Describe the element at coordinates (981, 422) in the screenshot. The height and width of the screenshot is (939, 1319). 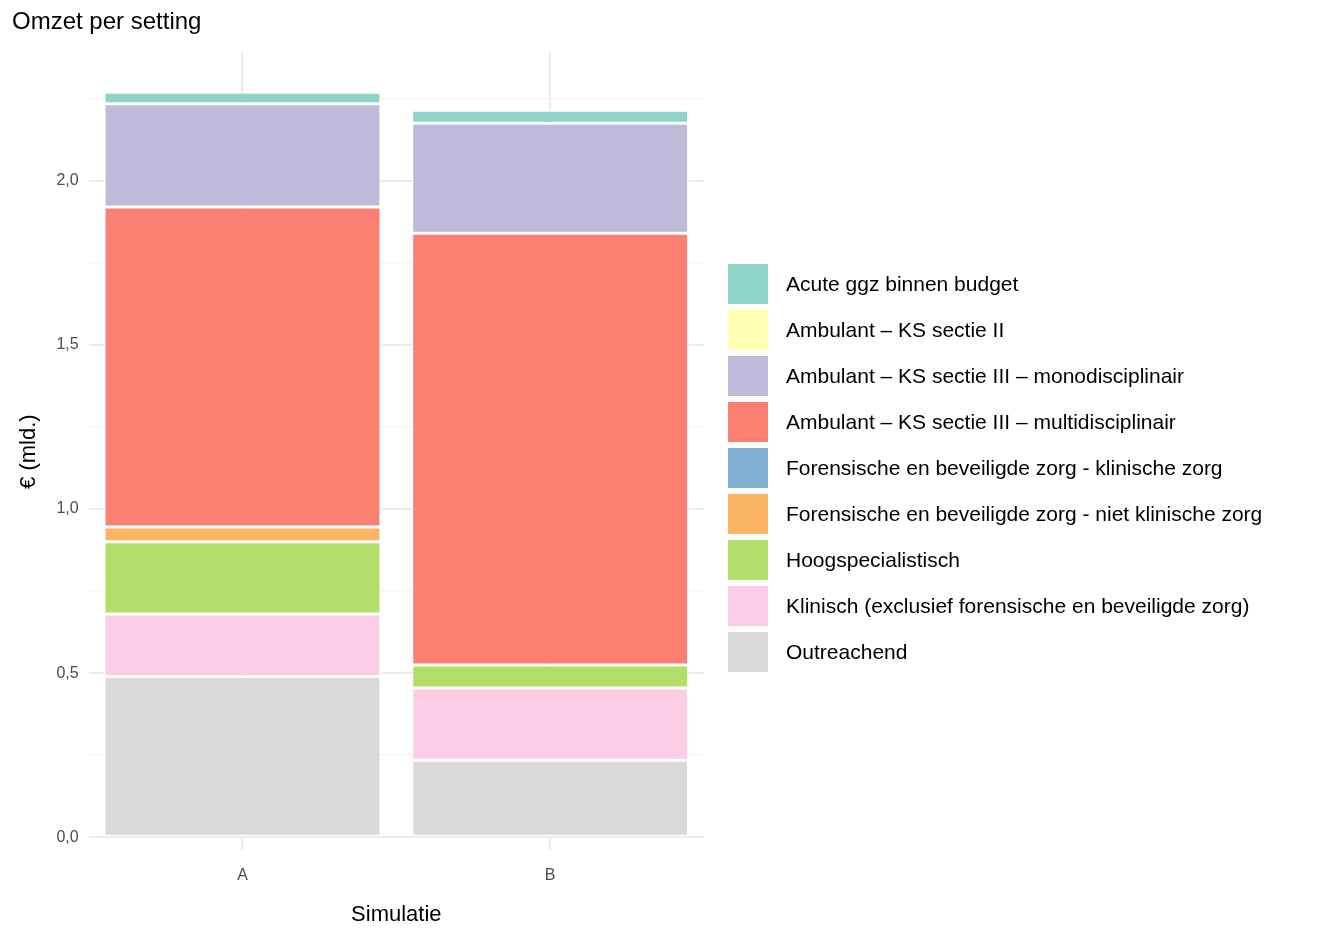
I see `legend-label: Ambulant – KS sectie III – multidisciplinair` at that location.